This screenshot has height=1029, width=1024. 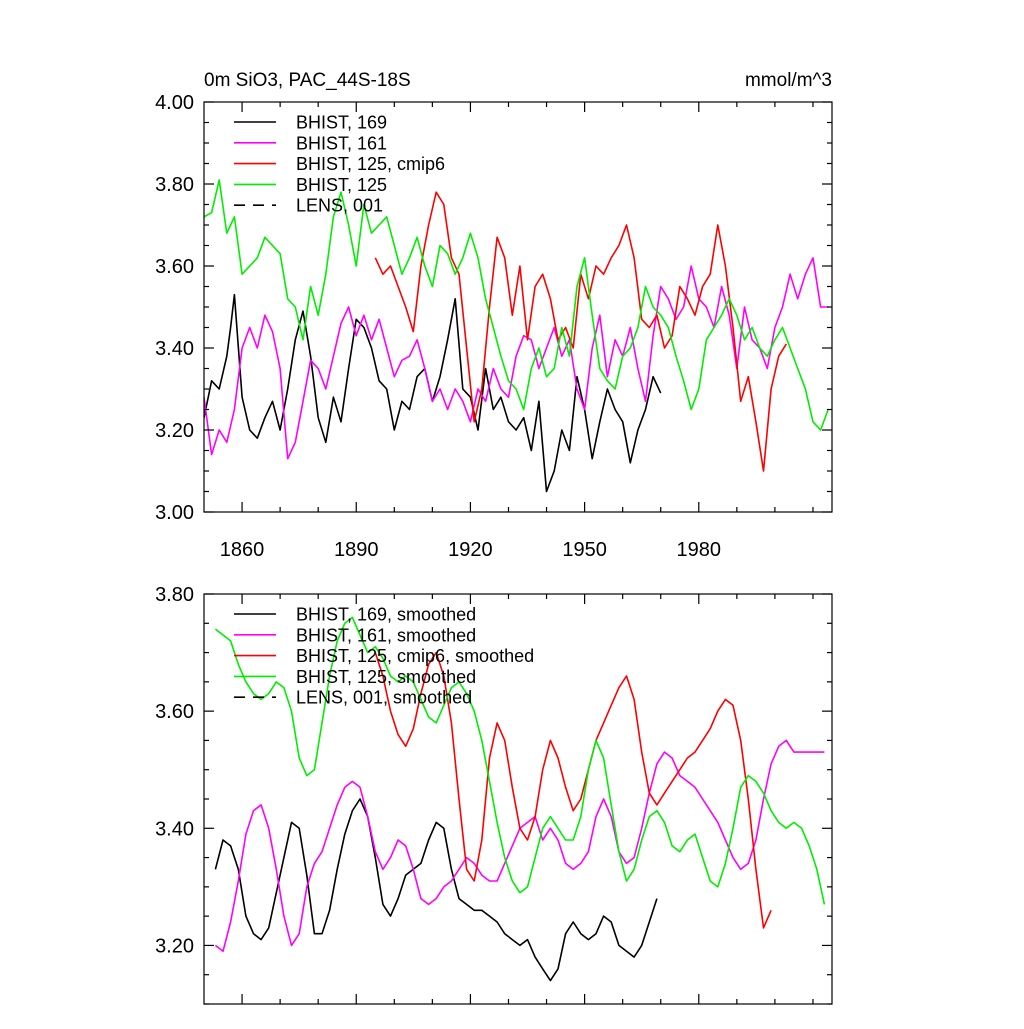 What do you see at coordinates (584, 550) in the screenshot?
I see `x-tick-label: 1950` at bounding box center [584, 550].